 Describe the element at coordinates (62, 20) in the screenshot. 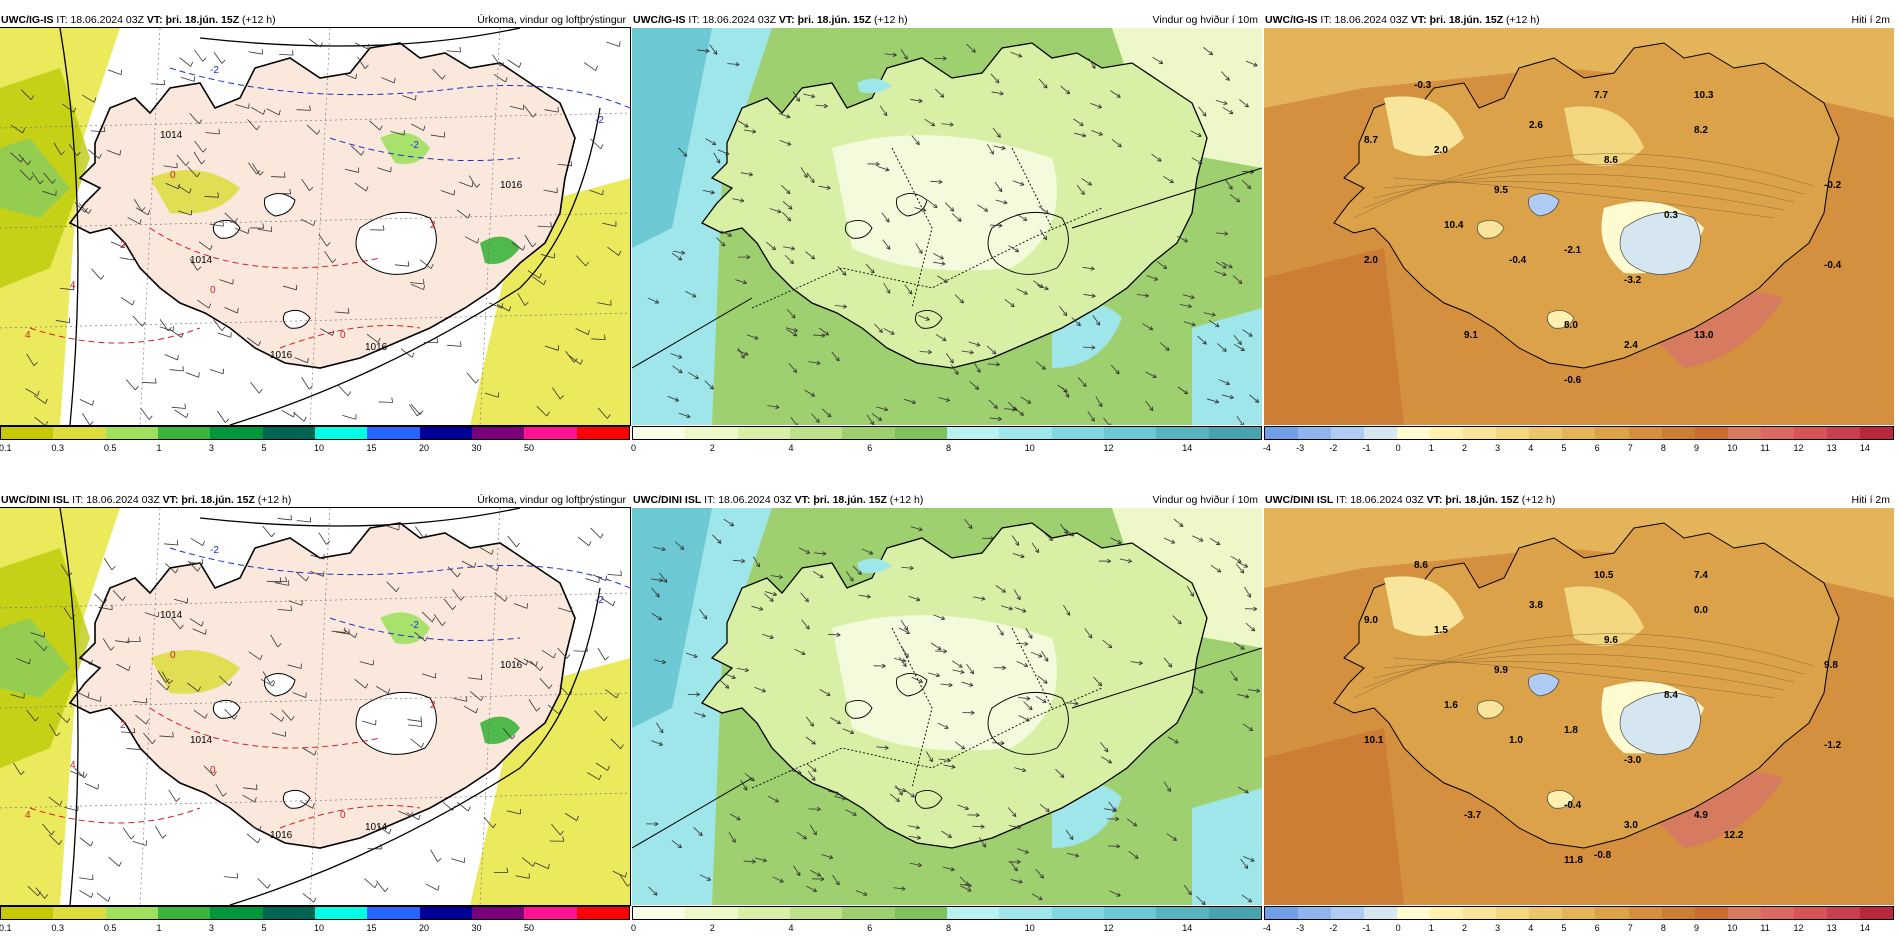

I see `header-it-label: IT:` at that location.